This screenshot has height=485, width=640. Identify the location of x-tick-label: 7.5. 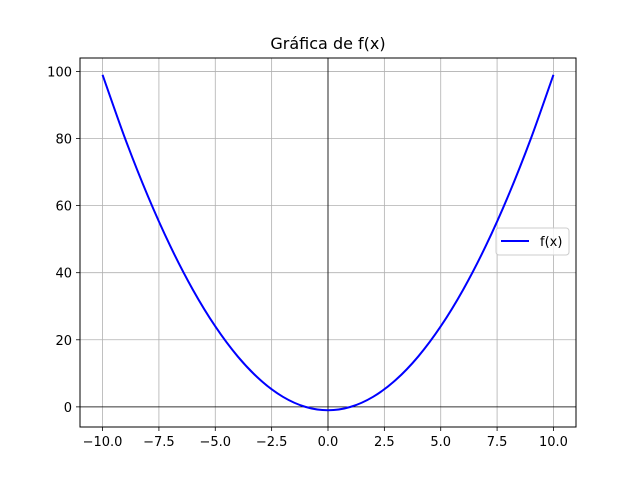
(497, 442).